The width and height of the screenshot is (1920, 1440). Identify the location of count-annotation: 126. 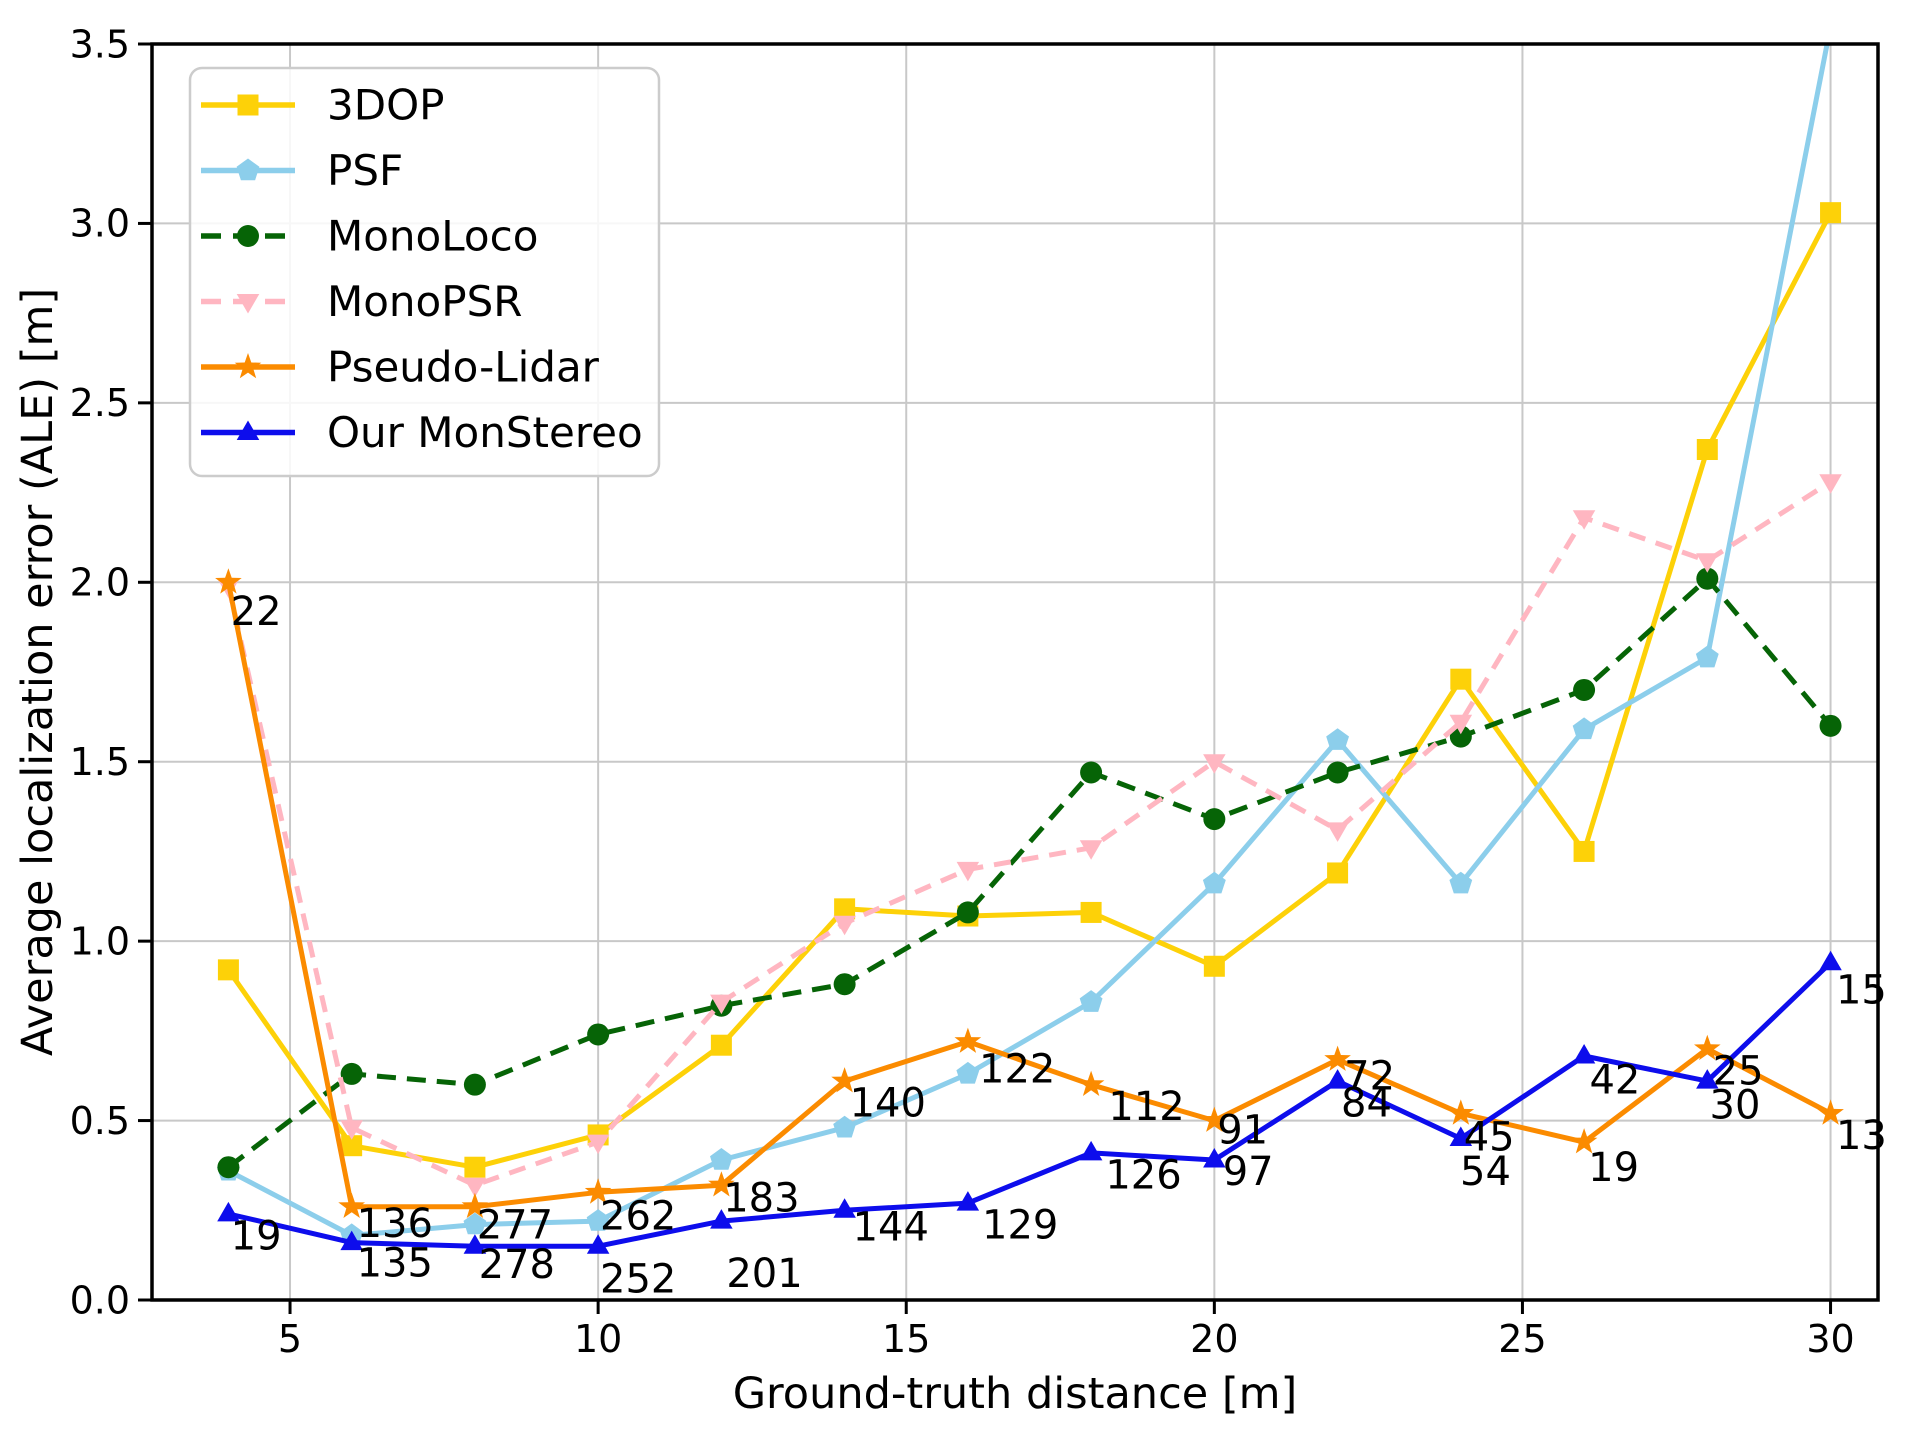
(1143, 1175).